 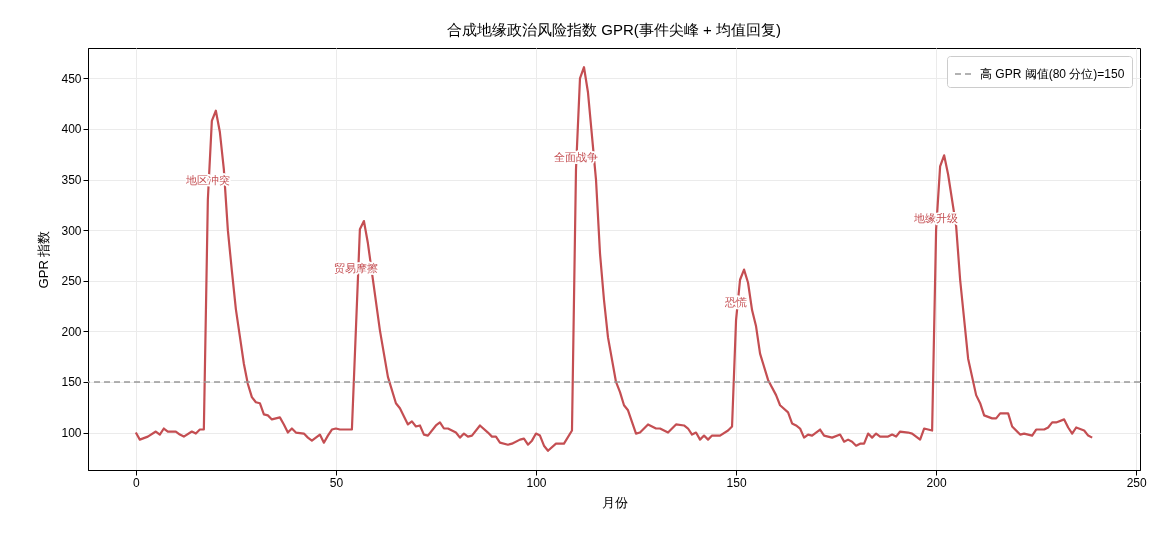 I want to click on y-tick-label: 400, so click(x=71, y=129).